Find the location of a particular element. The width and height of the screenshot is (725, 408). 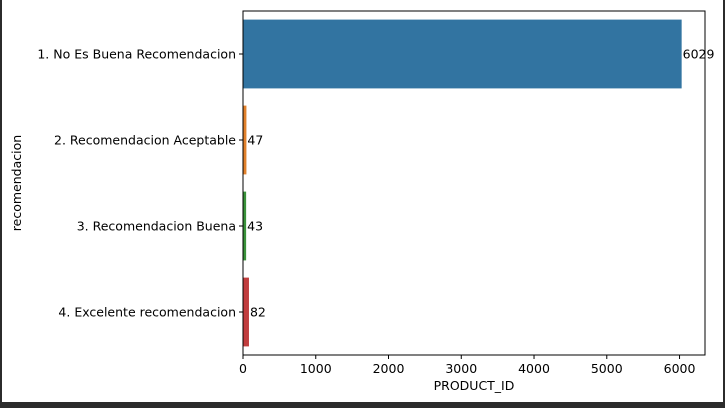

y-tick-label-4: 4. Excelente recomendacion is located at coordinates (147, 312).